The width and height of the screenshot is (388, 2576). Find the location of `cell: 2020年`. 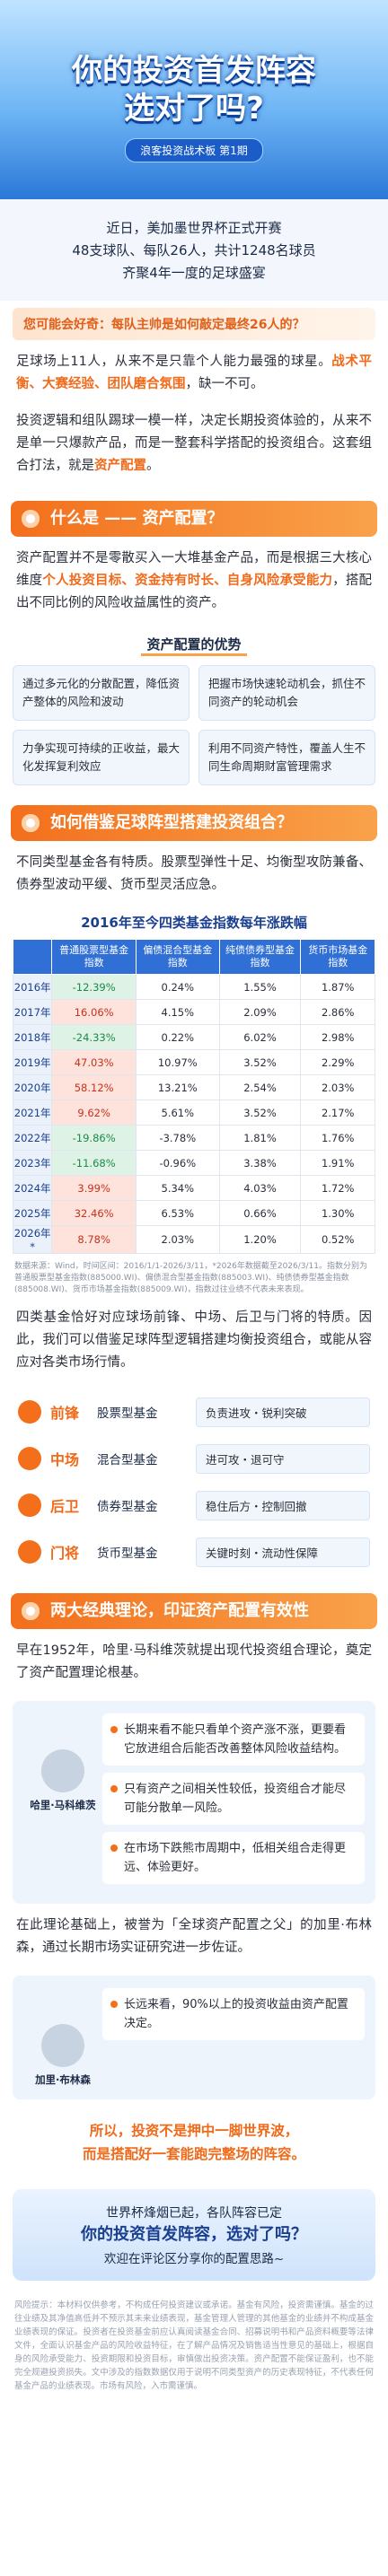

cell: 2020年 is located at coordinates (32, 1087).